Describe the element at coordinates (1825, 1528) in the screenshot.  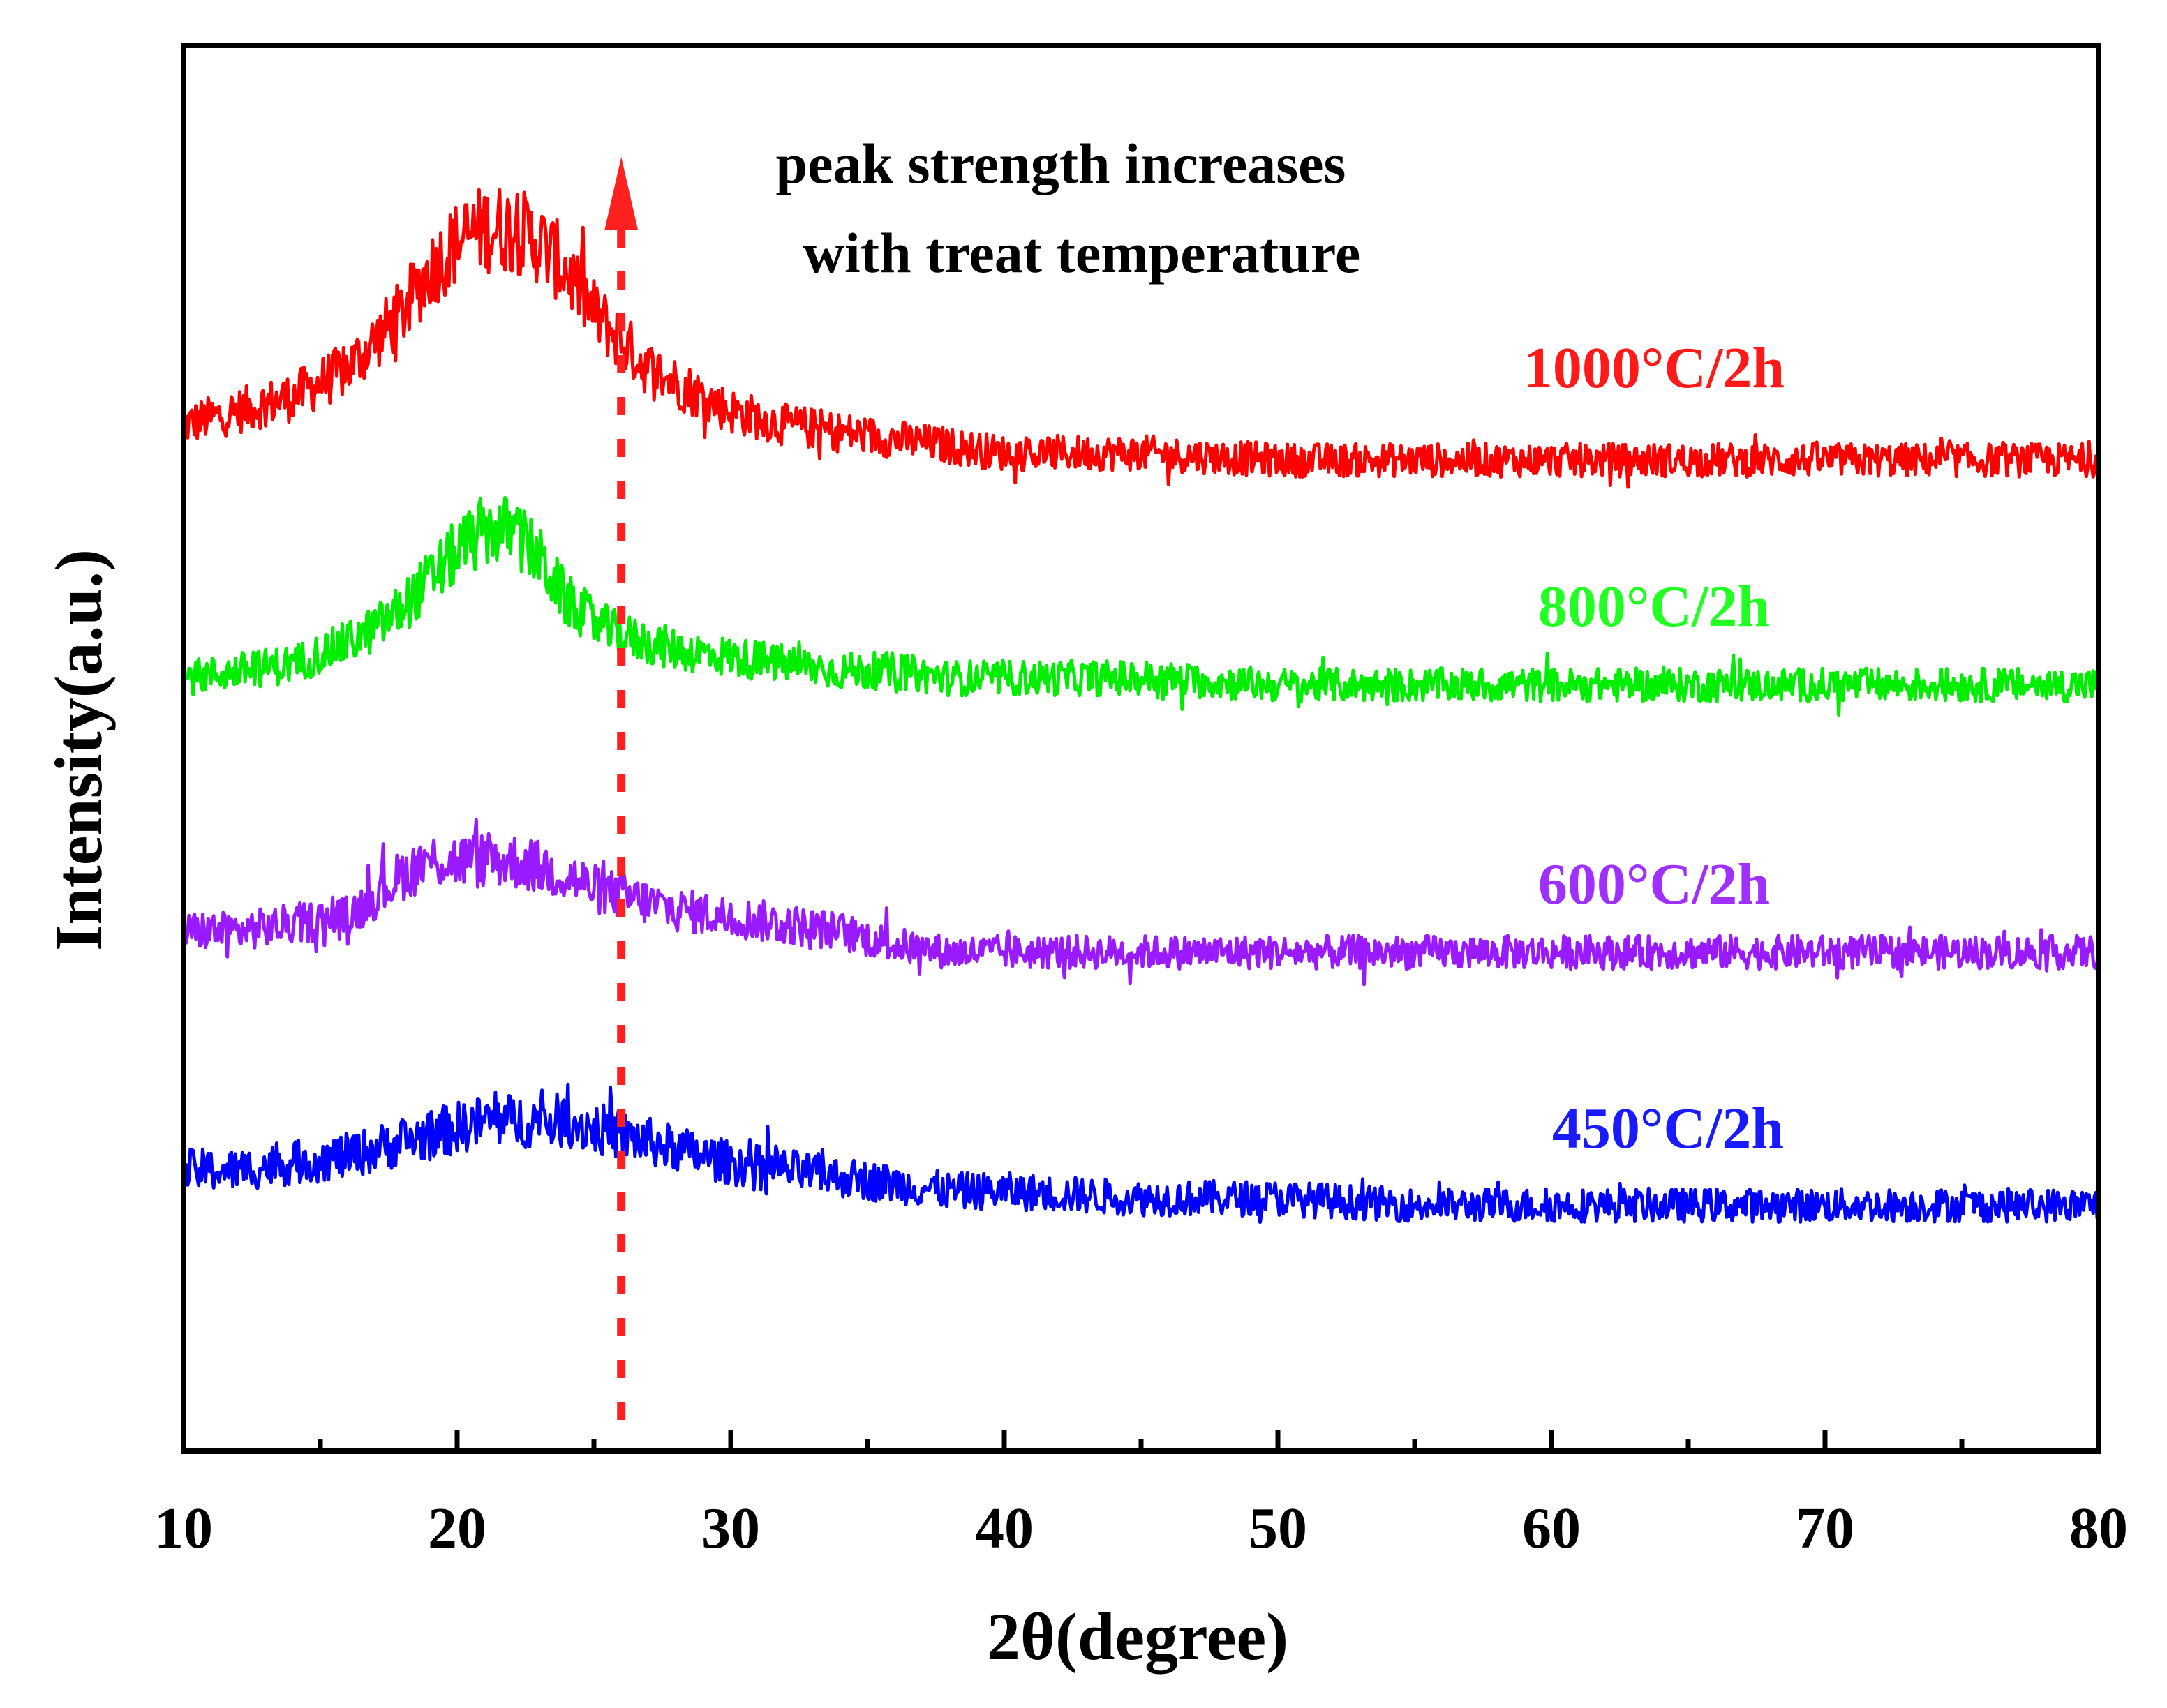
I see `x-tick-label: 70` at that location.